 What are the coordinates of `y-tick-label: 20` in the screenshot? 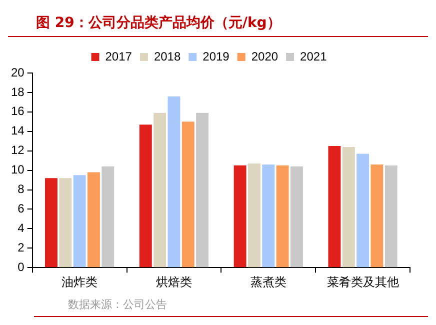 It's located at (17, 72).